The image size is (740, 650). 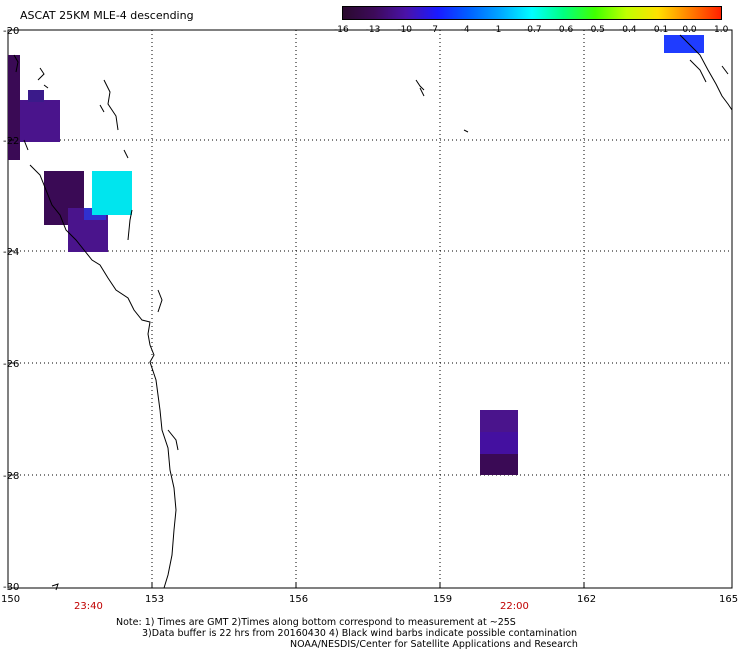 I want to click on map-title: ASCAT 25KM MLE-4 descending, so click(x=107, y=15).